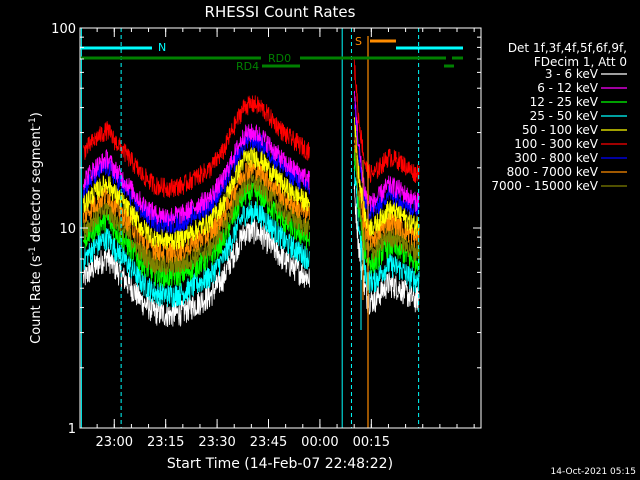 The image size is (640, 480). What do you see at coordinates (553, 172) in the screenshot?
I see `legend-entry-label: 800 - 7000 keV` at bounding box center [553, 172].